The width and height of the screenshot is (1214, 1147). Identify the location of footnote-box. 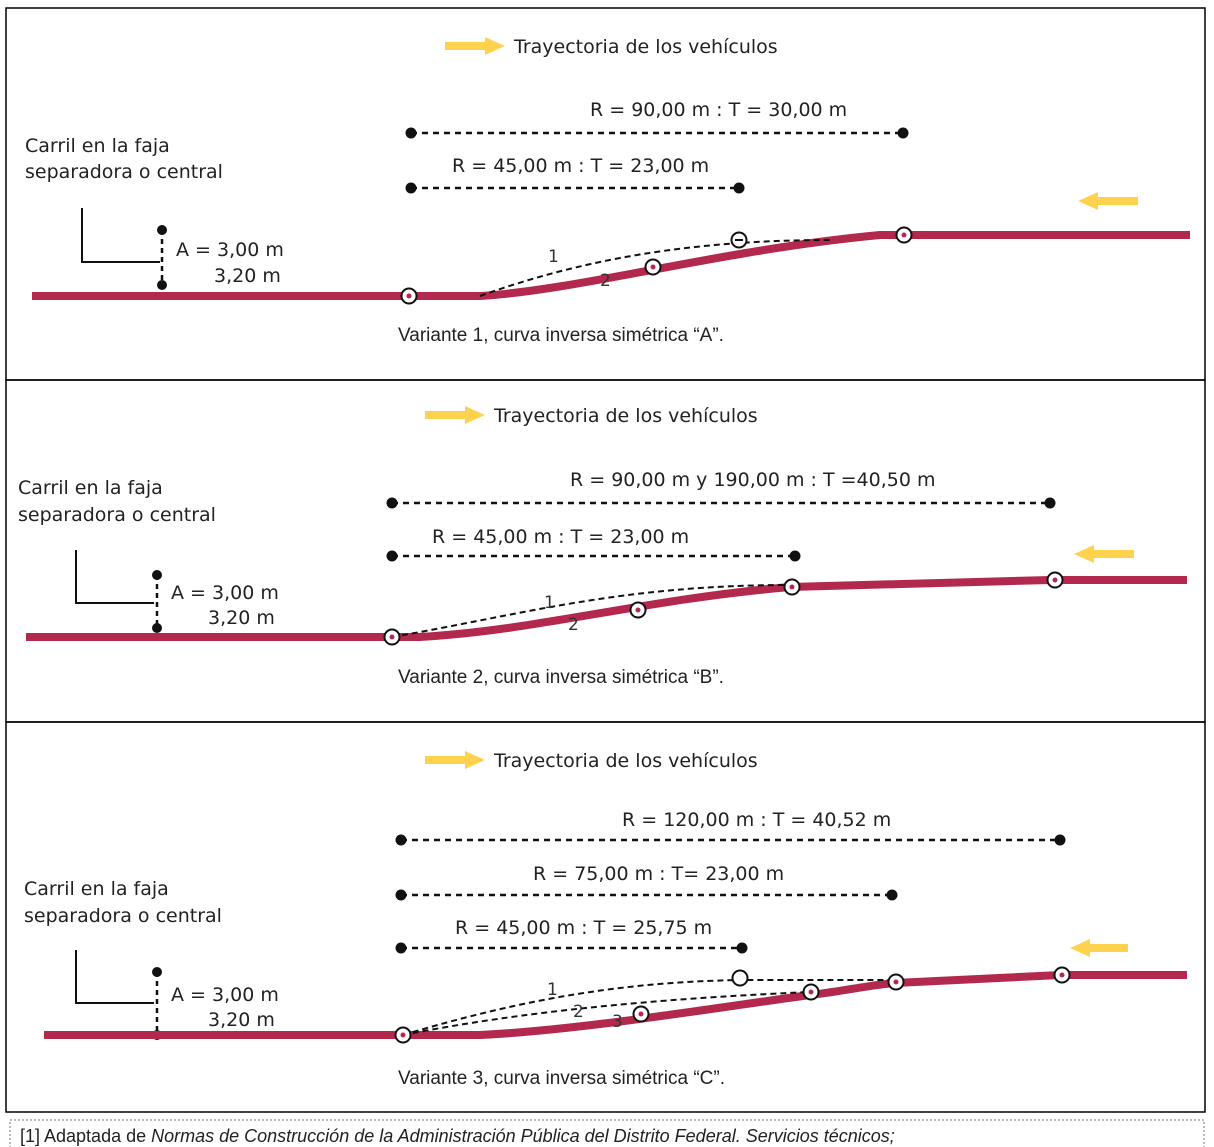
(607, 1133).